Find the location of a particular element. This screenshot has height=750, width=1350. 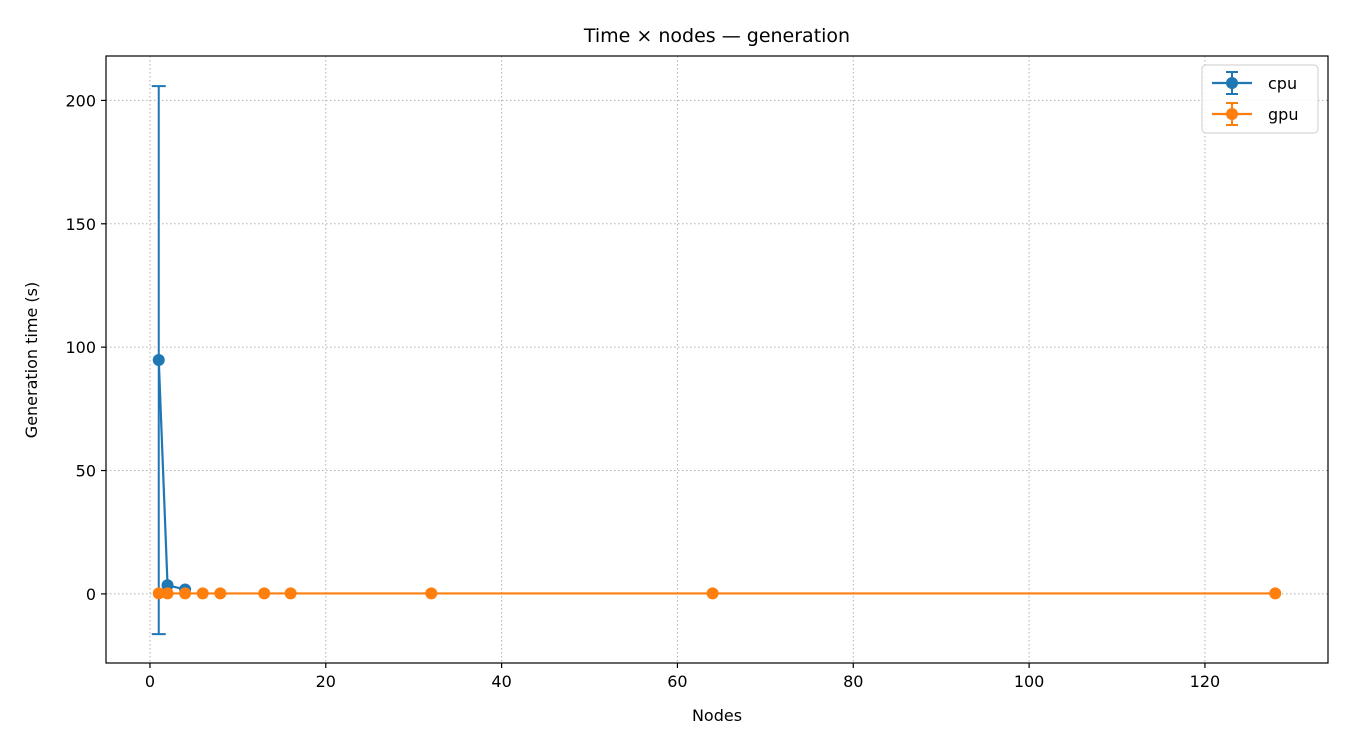

x-tick-label: 60 is located at coordinates (677, 681).